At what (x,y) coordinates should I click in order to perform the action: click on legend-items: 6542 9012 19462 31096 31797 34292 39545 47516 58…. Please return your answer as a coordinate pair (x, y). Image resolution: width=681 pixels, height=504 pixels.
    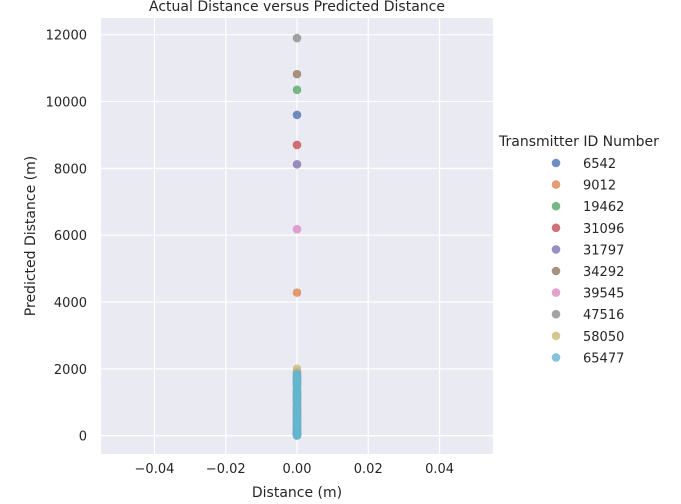
    Looking at the image, I should click on (587, 261).